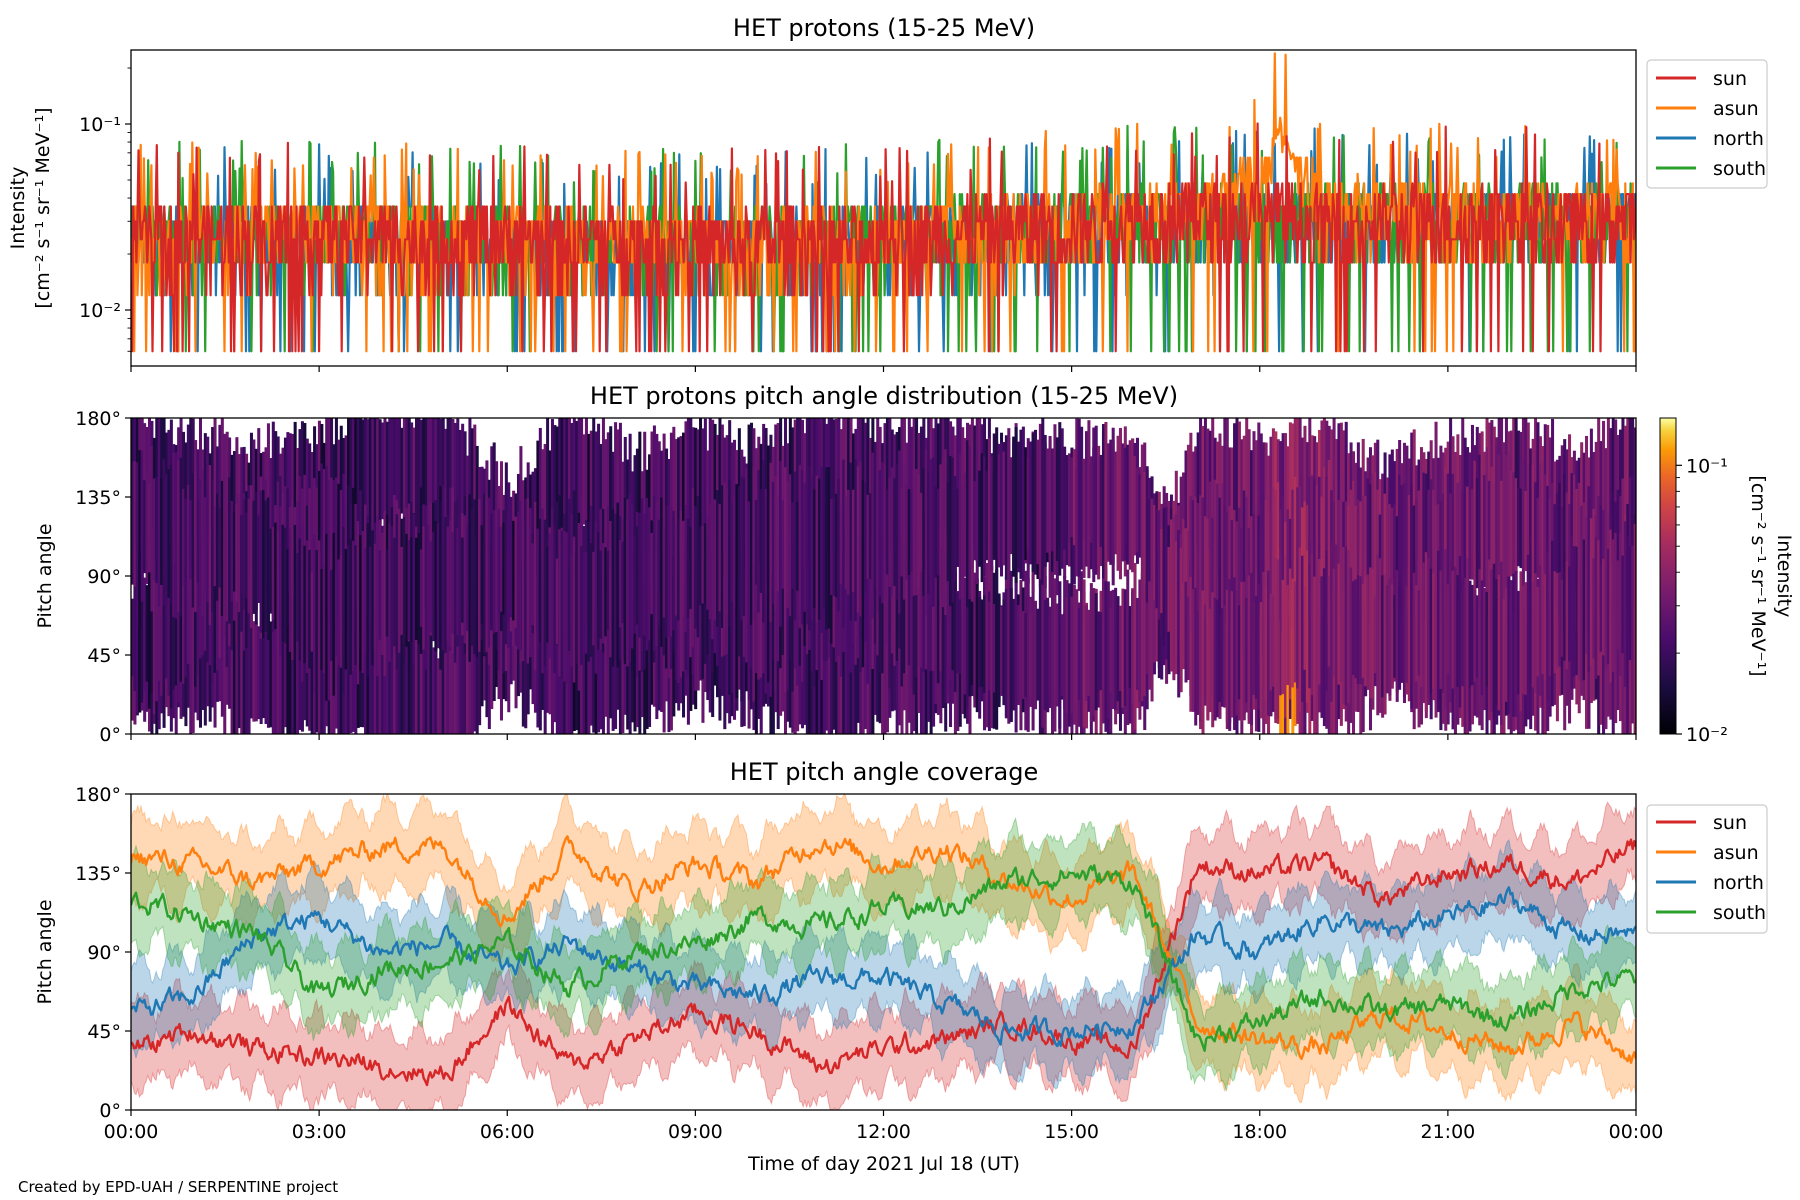  What do you see at coordinates (695, 1132) in the screenshot?
I see `x-tick-label: 09:00` at bounding box center [695, 1132].